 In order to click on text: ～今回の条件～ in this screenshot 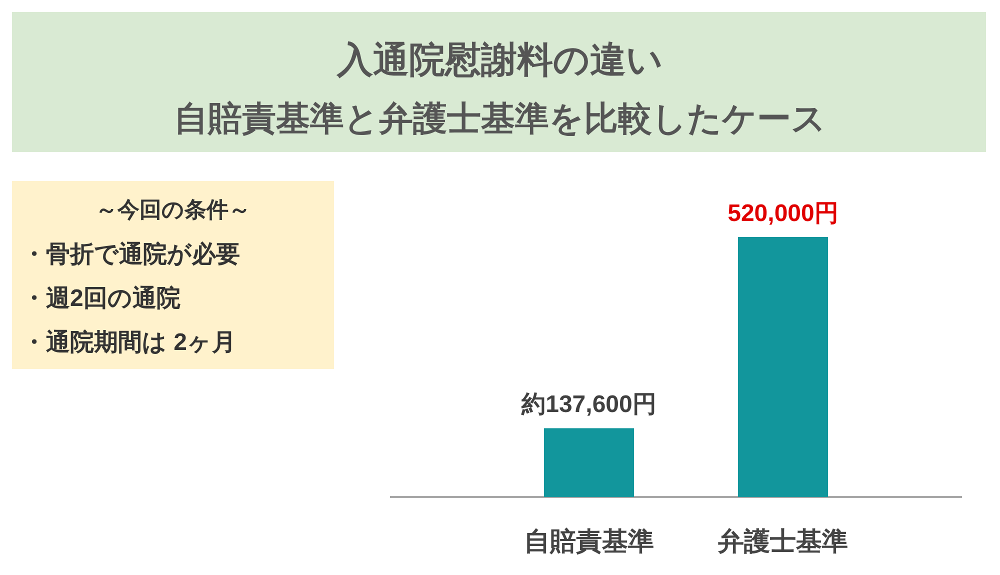, I will do `click(173, 210)`.